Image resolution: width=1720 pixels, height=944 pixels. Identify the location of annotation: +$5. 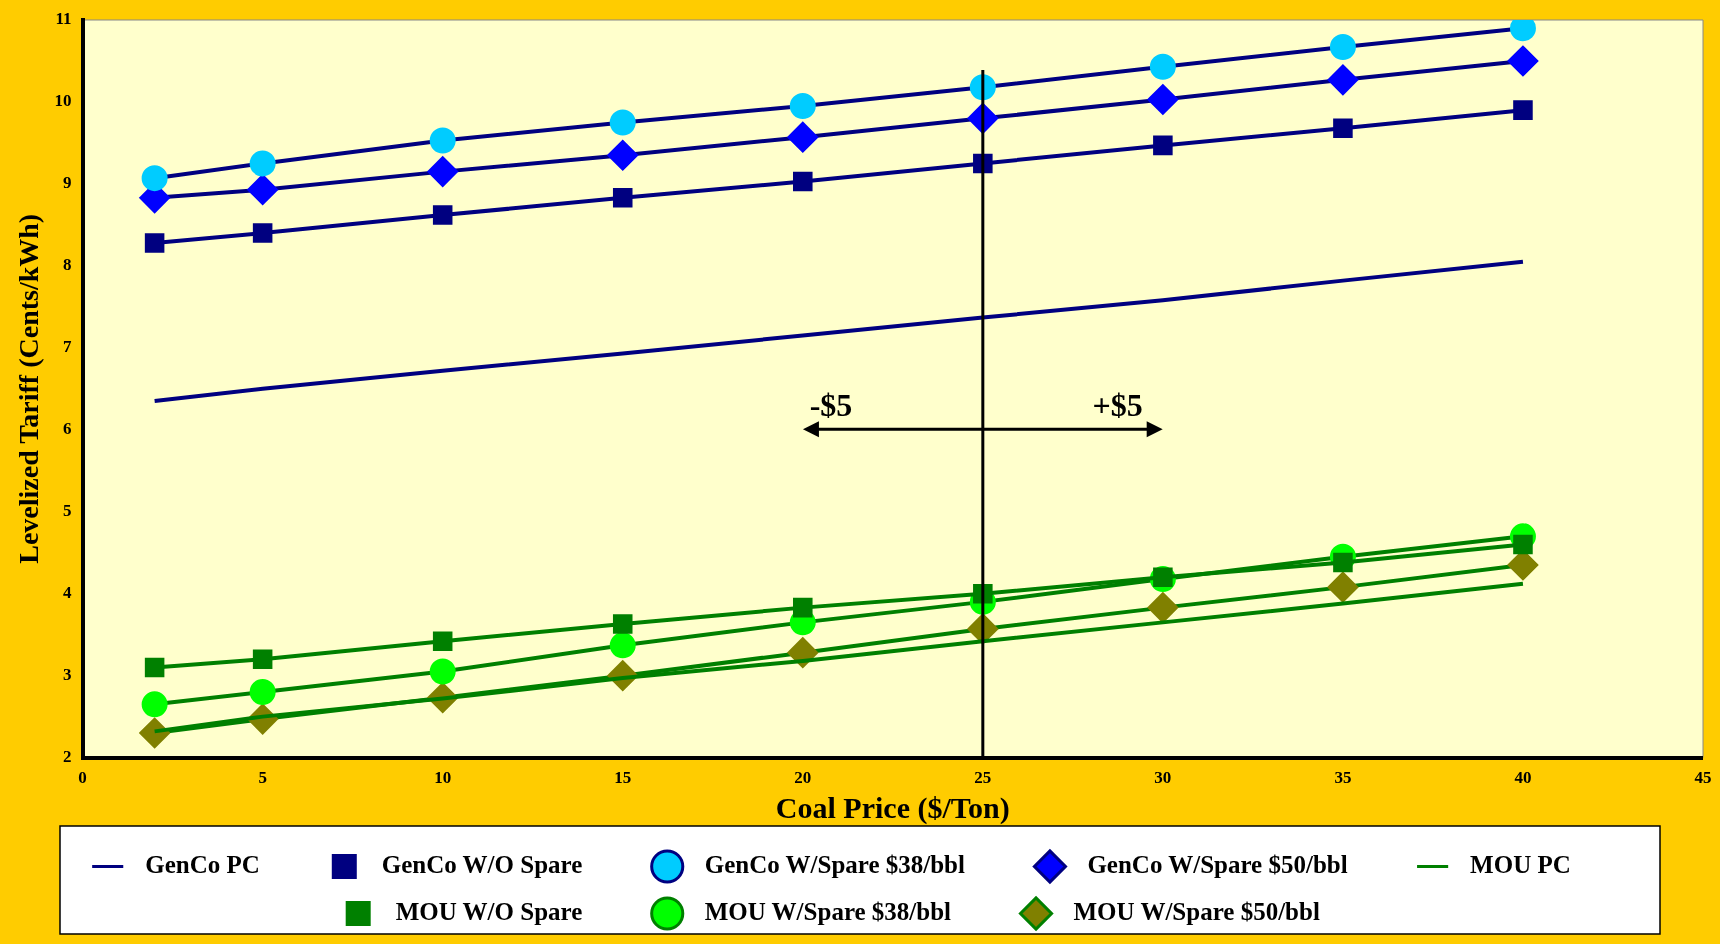
(1117, 404).